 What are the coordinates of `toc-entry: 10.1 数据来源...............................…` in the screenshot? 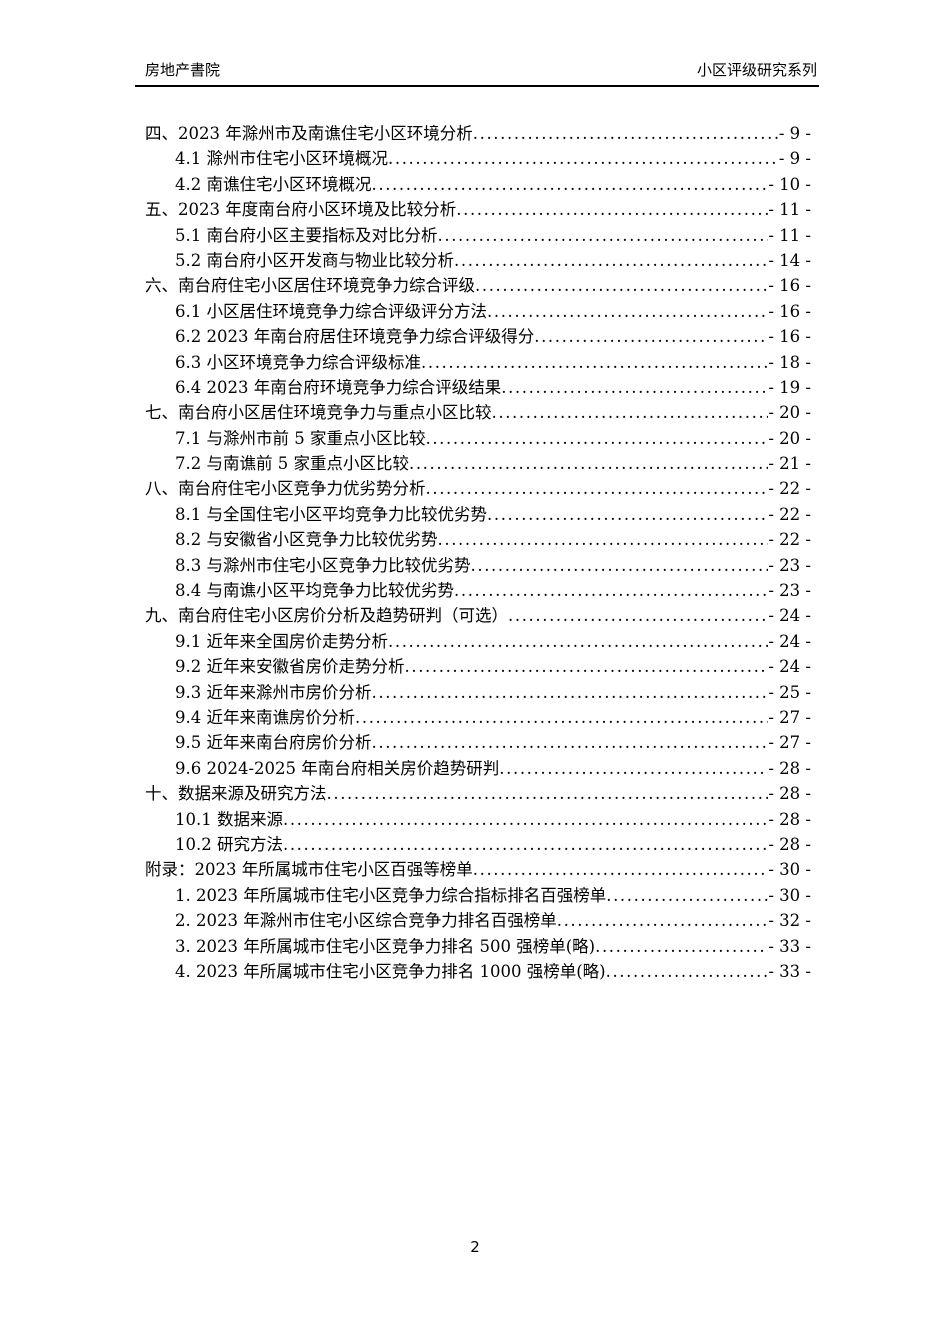 It's located at (478, 819).